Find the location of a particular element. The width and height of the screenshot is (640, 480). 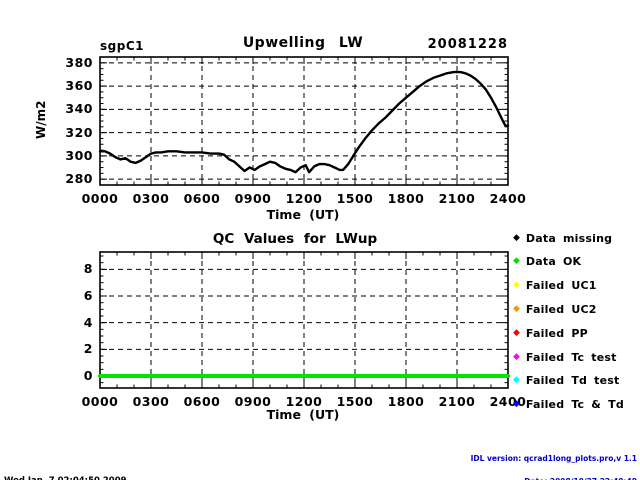

legend-item: ◆ Failed UC1 is located at coordinates (555, 286).